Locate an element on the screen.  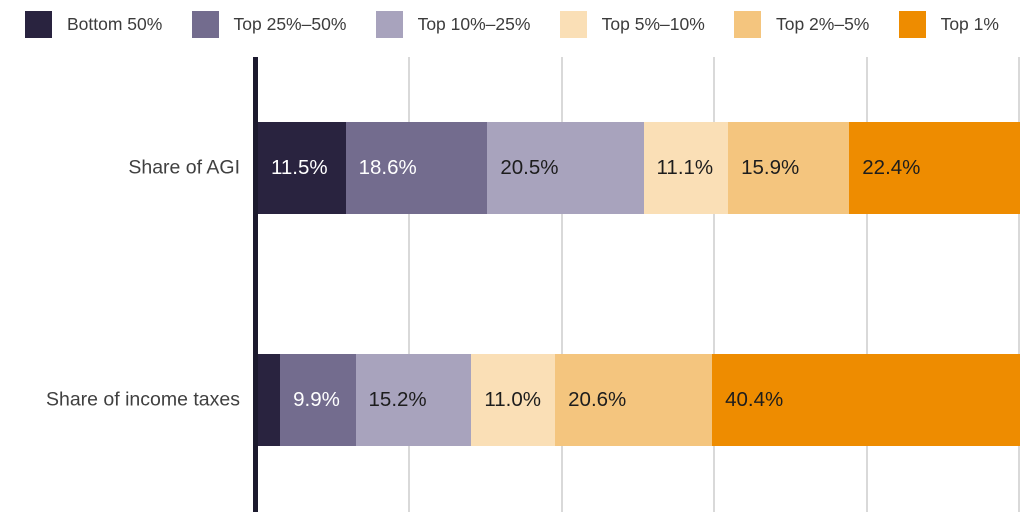
legend-item-4: Top 5%–10% is located at coordinates (632, 24).